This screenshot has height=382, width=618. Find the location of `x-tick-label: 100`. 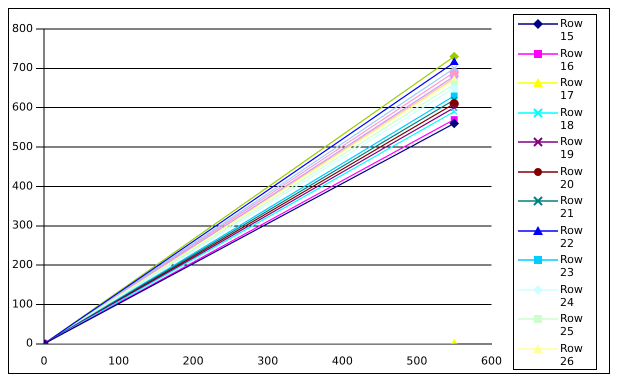

x-tick-label: 100 is located at coordinates (119, 361).